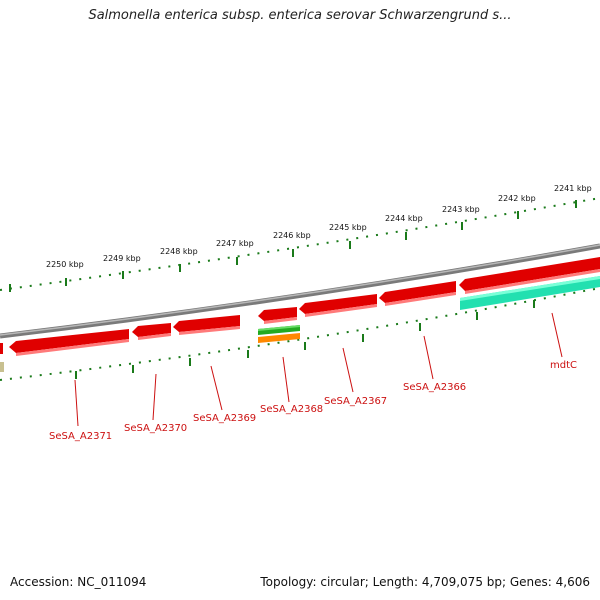 Image resolution: width=600 pixels, height=600 pixels. I want to click on gene-arrow-sesa-a2368-red, so click(277, 314).